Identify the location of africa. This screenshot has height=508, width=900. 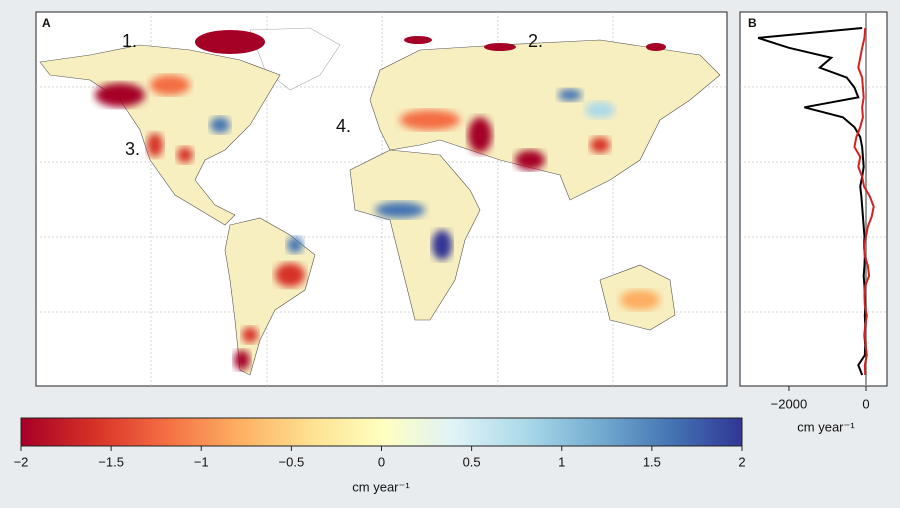
(415, 235).